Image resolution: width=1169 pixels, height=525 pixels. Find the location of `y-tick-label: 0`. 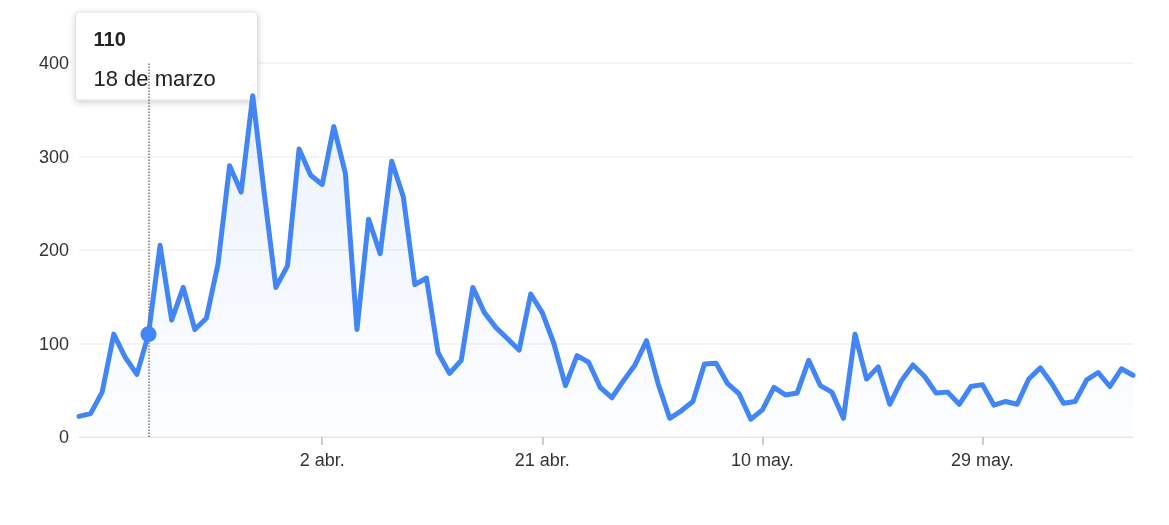

y-tick-label: 0 is located at coordinates (63, 437).